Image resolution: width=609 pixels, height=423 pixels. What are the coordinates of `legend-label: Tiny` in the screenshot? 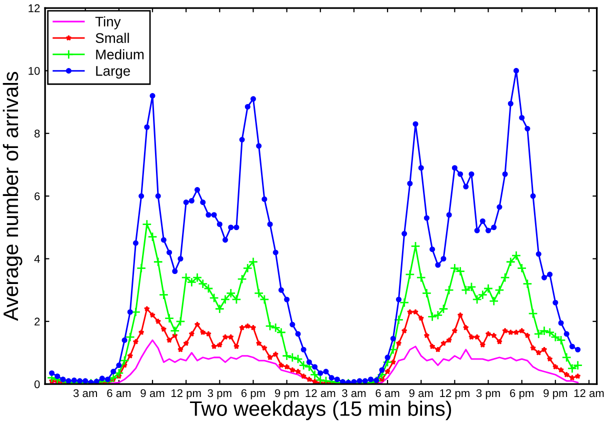 It's located at (108, 23).